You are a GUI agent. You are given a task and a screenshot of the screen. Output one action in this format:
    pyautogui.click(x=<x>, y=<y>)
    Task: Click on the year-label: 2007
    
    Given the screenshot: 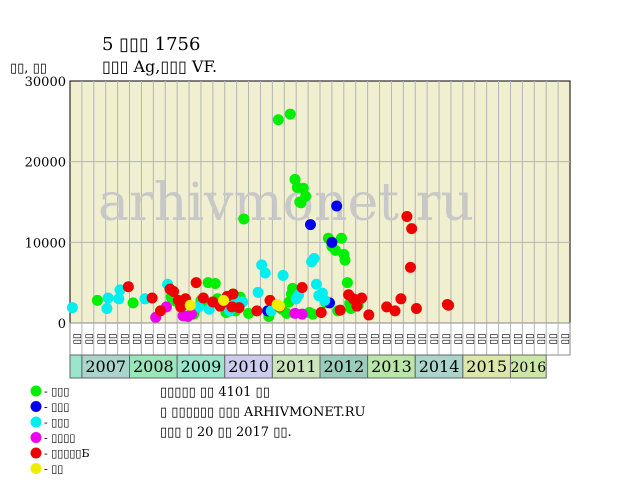 What is the action you would take?
    pyautogui.click(x=105, y=366)
    